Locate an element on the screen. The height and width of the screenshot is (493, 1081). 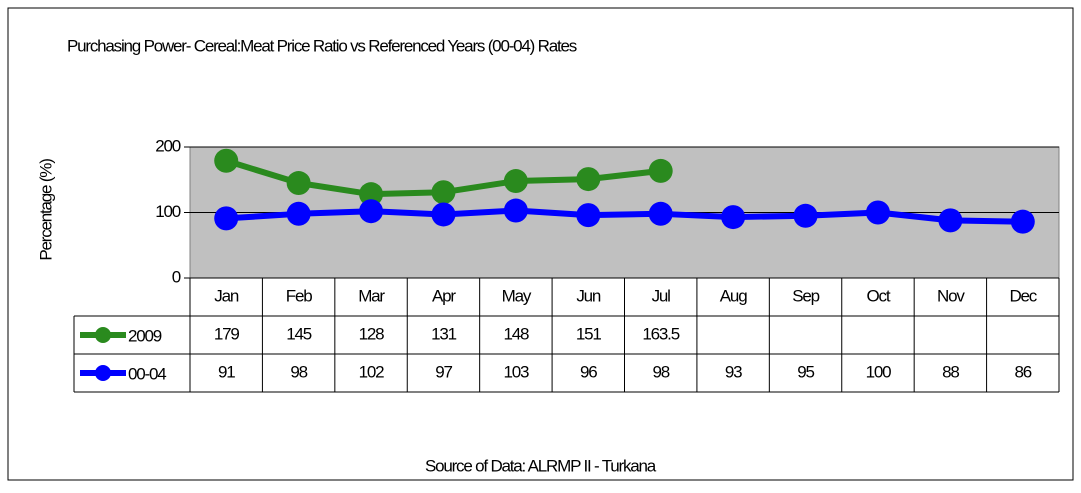
table-value: 131 is located at coordinates (444, 333).